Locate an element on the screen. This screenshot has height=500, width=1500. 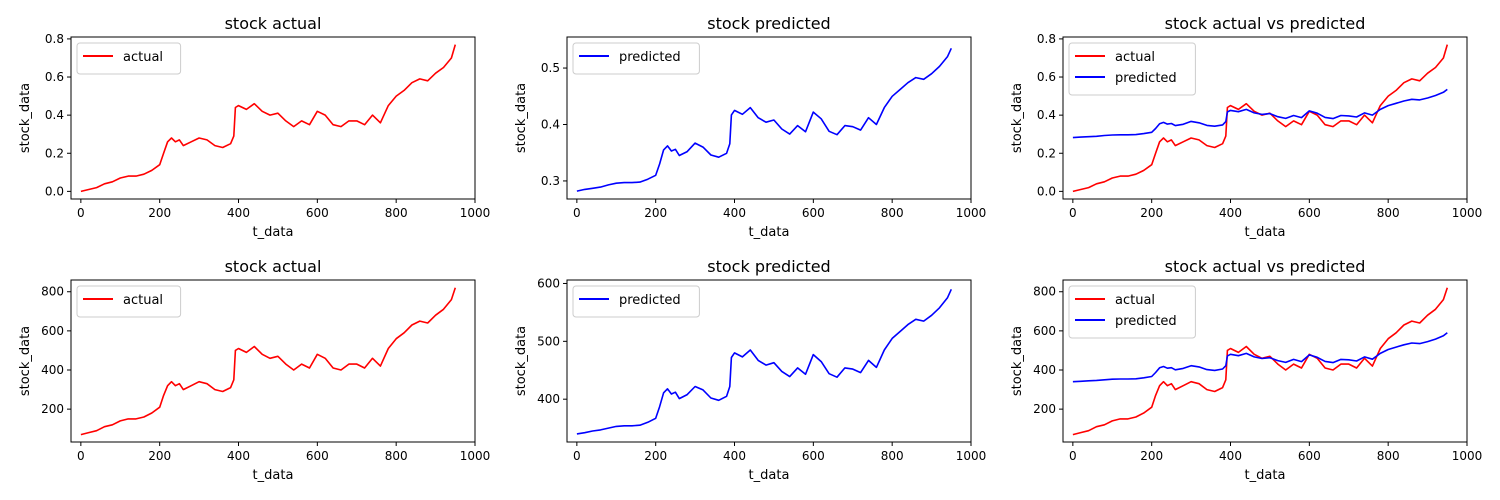
chart-title: stock actual vs predicted is located at coordinates (1265, 266).